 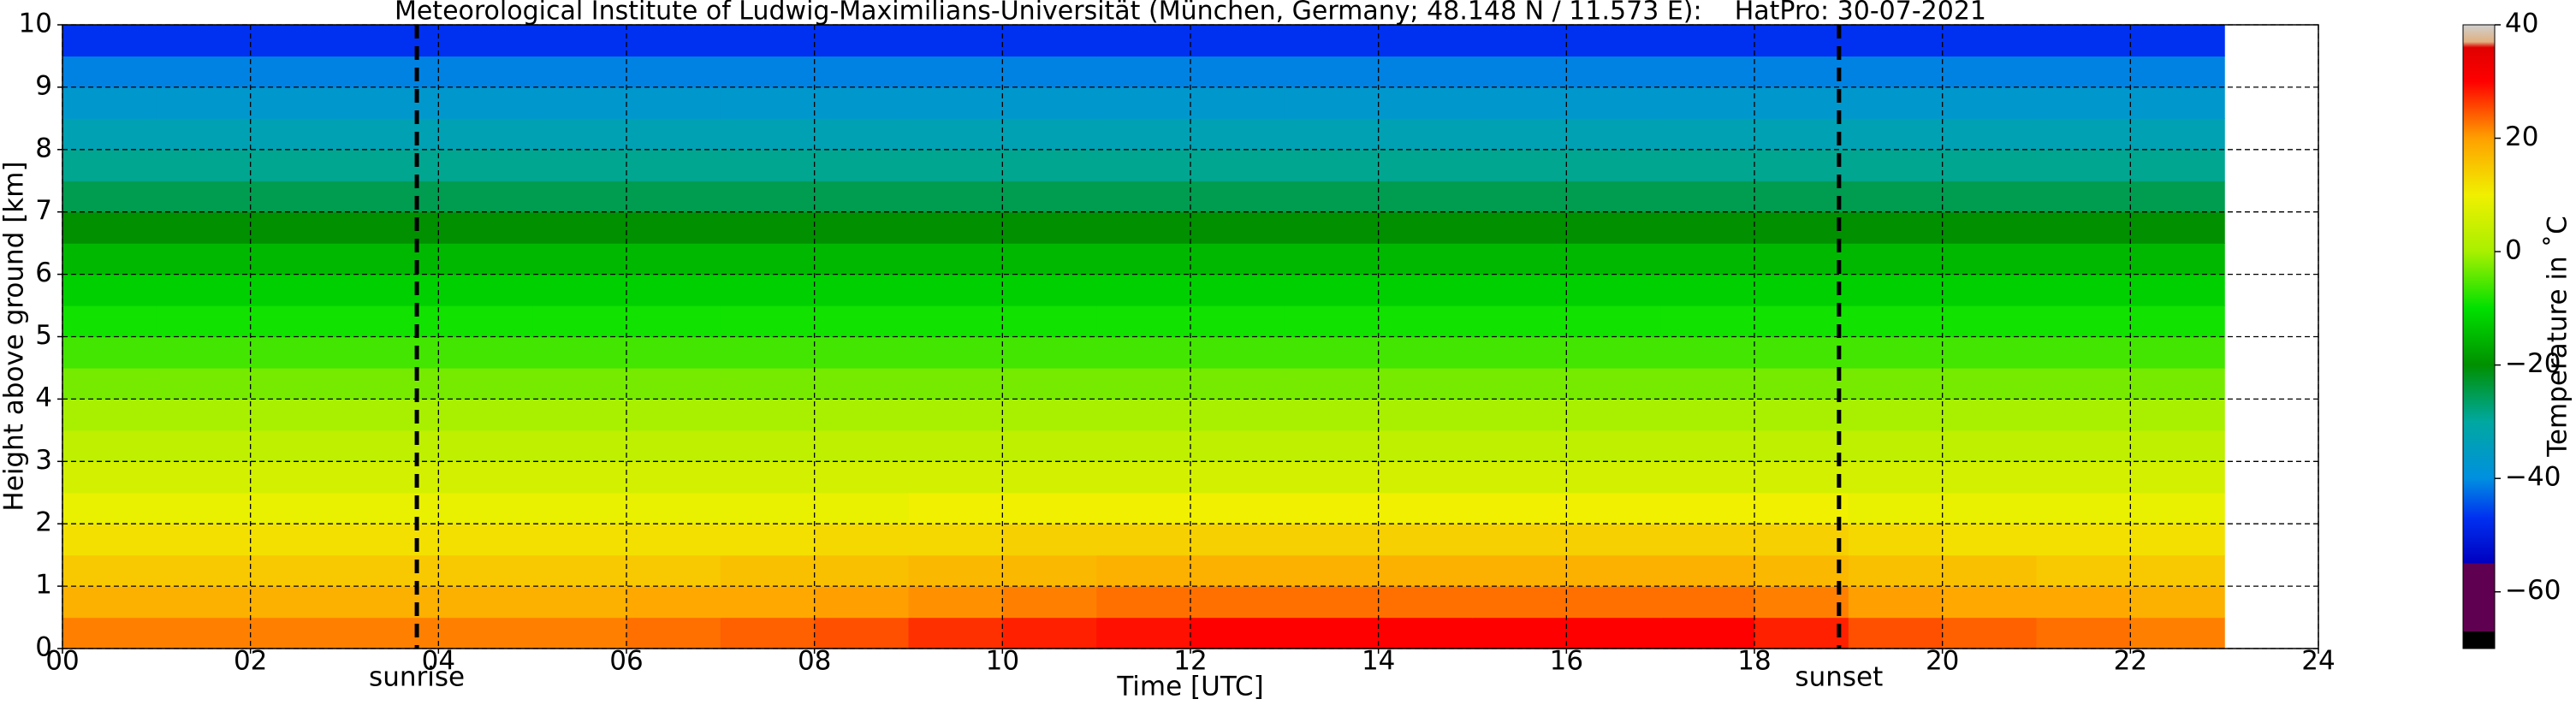 What do you see at coordinates (2533, 363) in the screenshot?
I see `colorbar-tick-label: −20` at bounding box center [2533, 363].